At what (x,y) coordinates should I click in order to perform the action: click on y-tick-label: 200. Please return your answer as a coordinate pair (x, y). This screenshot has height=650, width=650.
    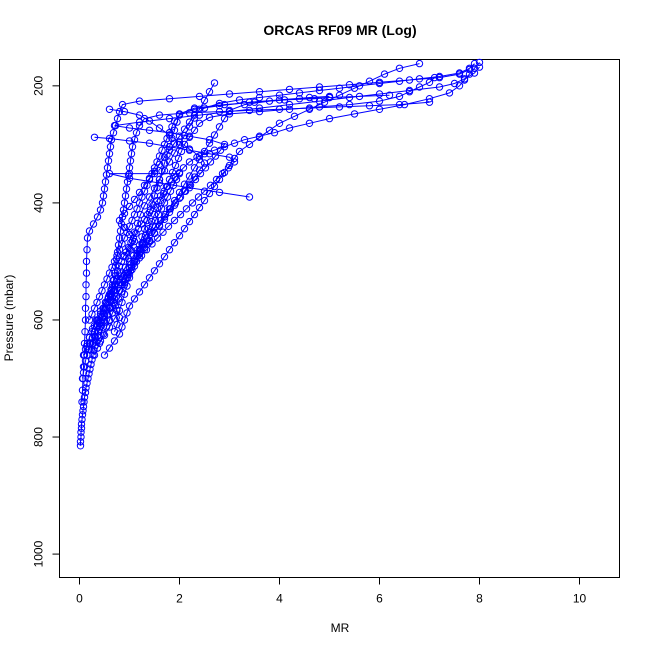
    Looking at the image, I should click on (39, 86).